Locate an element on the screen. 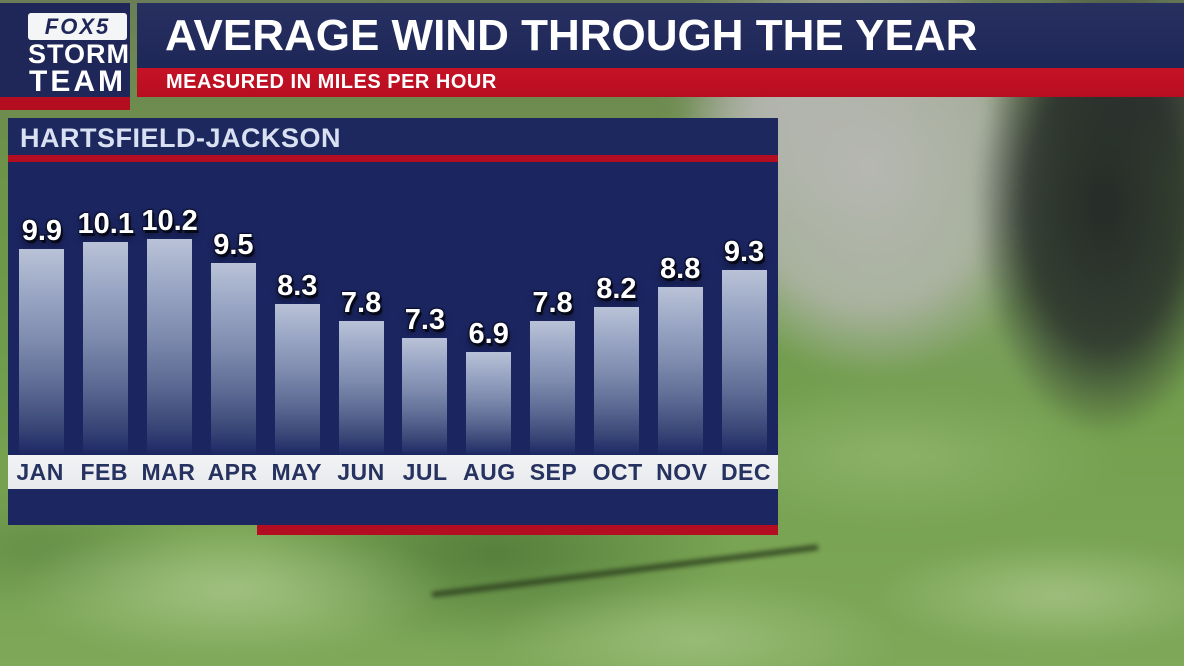  bottom-red-accent is located at coordinates (517, 530).